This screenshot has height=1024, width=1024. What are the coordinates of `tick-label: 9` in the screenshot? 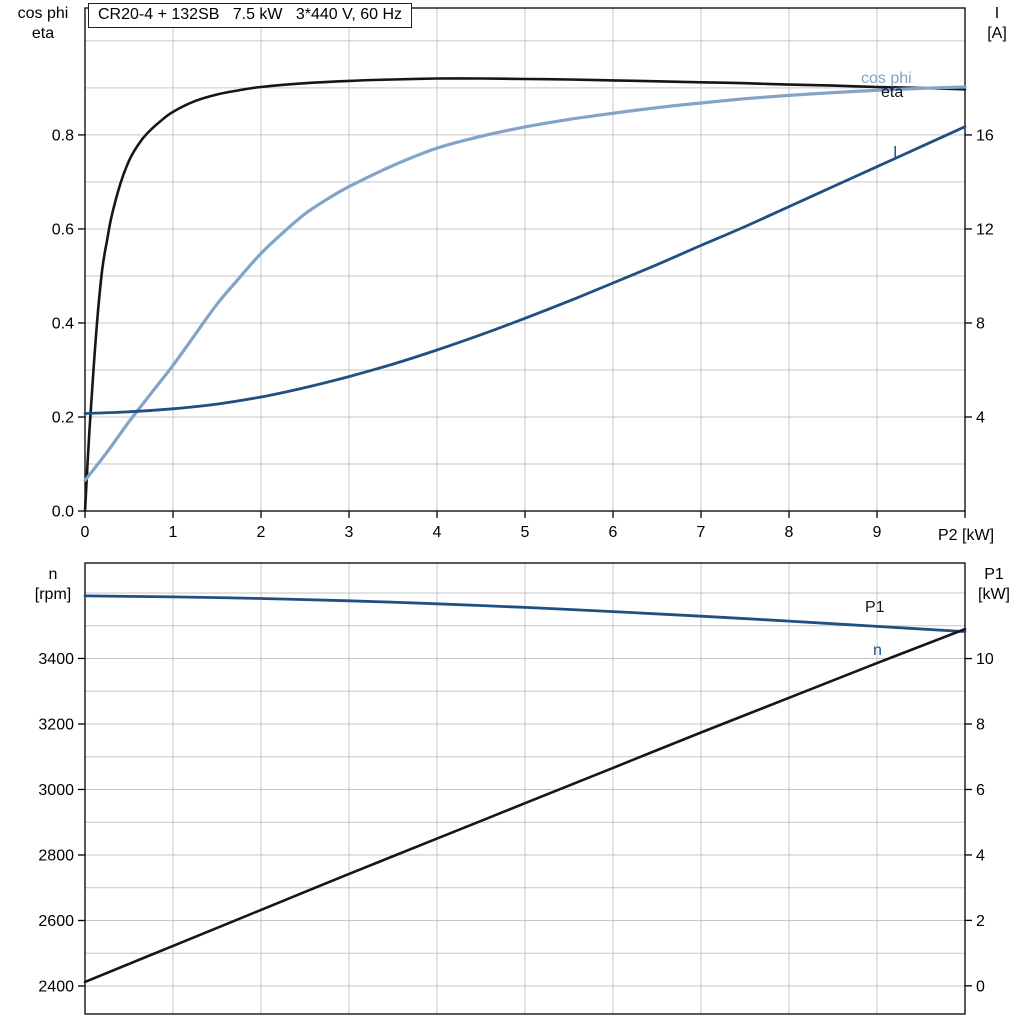 It's located at (877, 532).